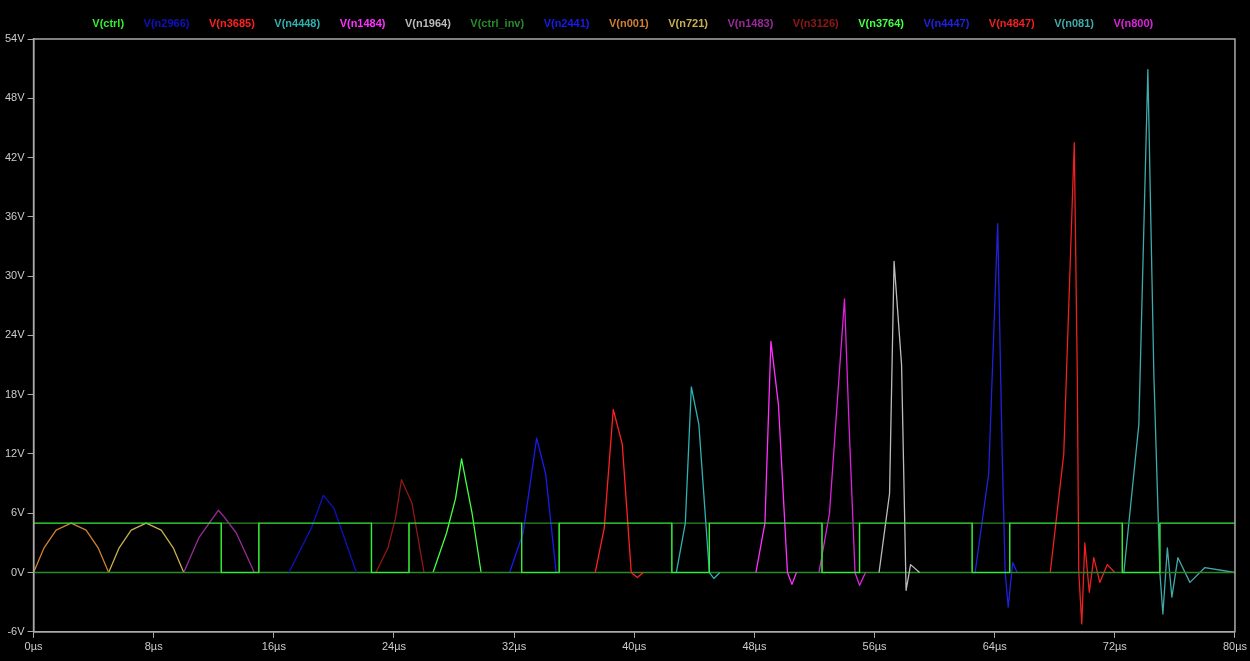 The width and height of the screenshot is (1250, 661). I want to click on text: V(n2441), so click(566, 22).